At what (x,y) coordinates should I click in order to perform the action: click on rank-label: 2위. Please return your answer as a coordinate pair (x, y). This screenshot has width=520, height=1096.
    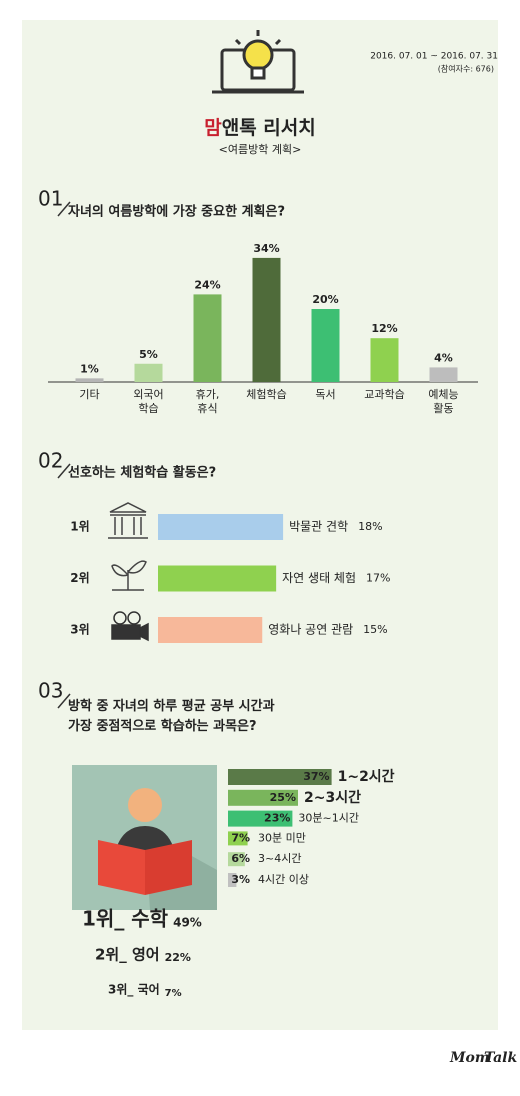
    Looking at the image, I should click on (79, 578).